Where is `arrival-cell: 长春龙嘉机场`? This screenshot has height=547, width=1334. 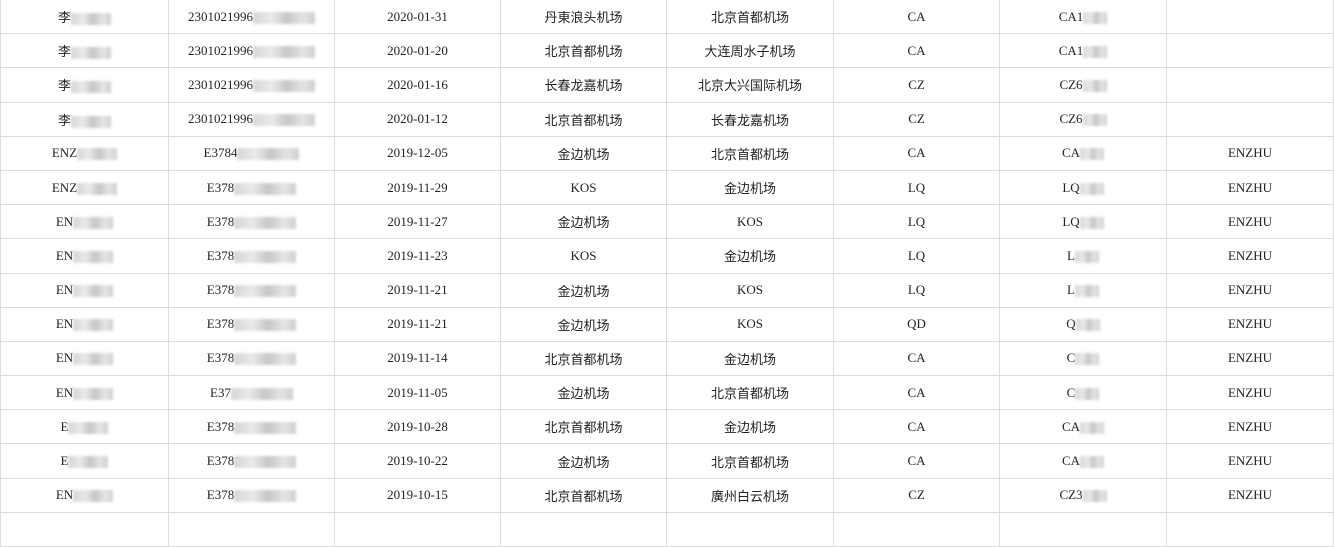 arrival-cell: 长春龙嘉机场 is located at coordinates (750, 119).